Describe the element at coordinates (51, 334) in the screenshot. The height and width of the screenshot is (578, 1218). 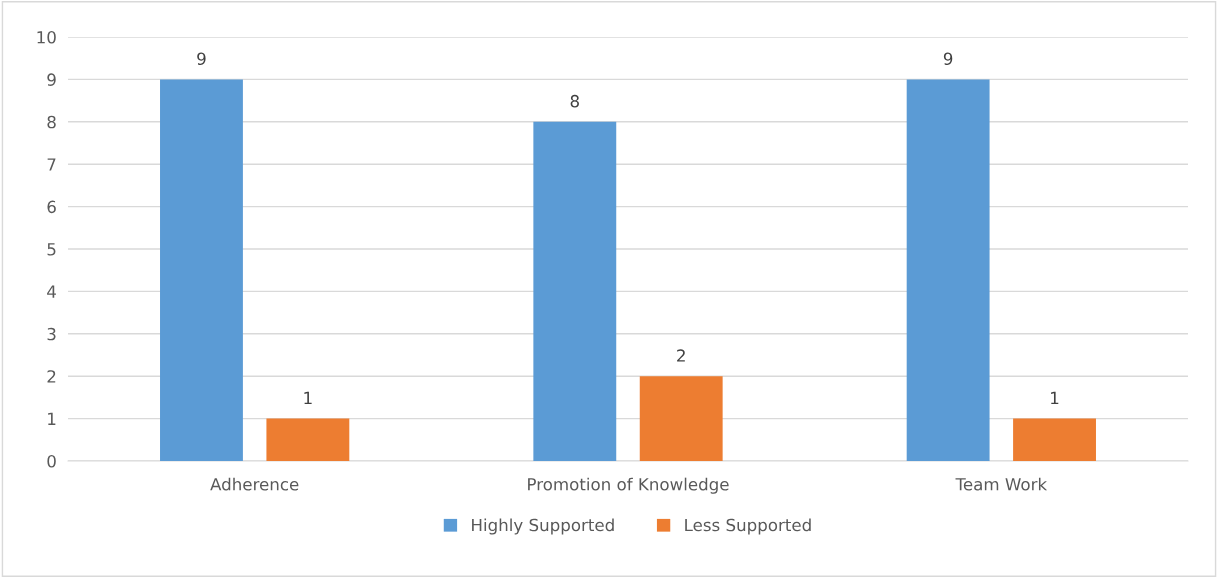
I see `y-tick-label: 3` at that location.